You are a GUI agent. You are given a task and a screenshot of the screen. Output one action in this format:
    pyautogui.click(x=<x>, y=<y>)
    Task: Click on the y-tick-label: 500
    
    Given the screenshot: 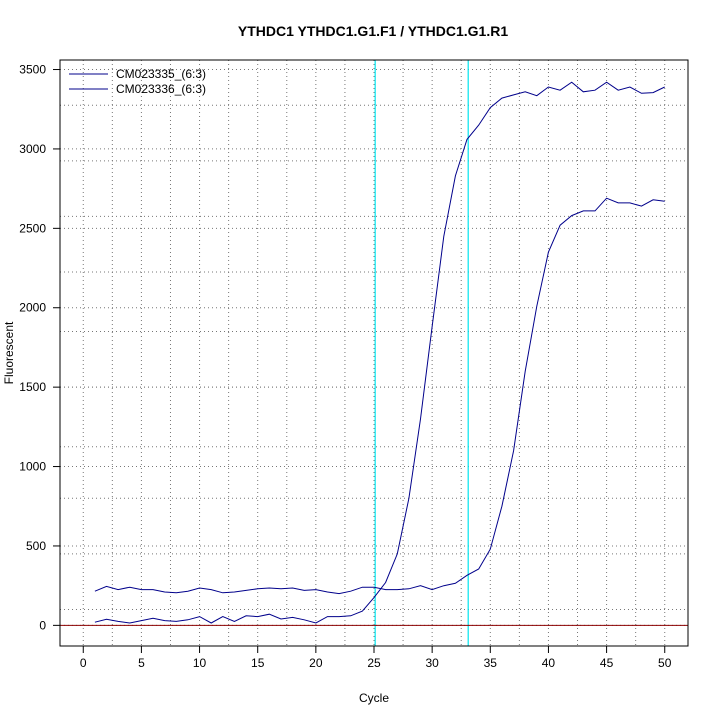 What is the action you would take?
    pyautogui.click(x=36, y=546)
    